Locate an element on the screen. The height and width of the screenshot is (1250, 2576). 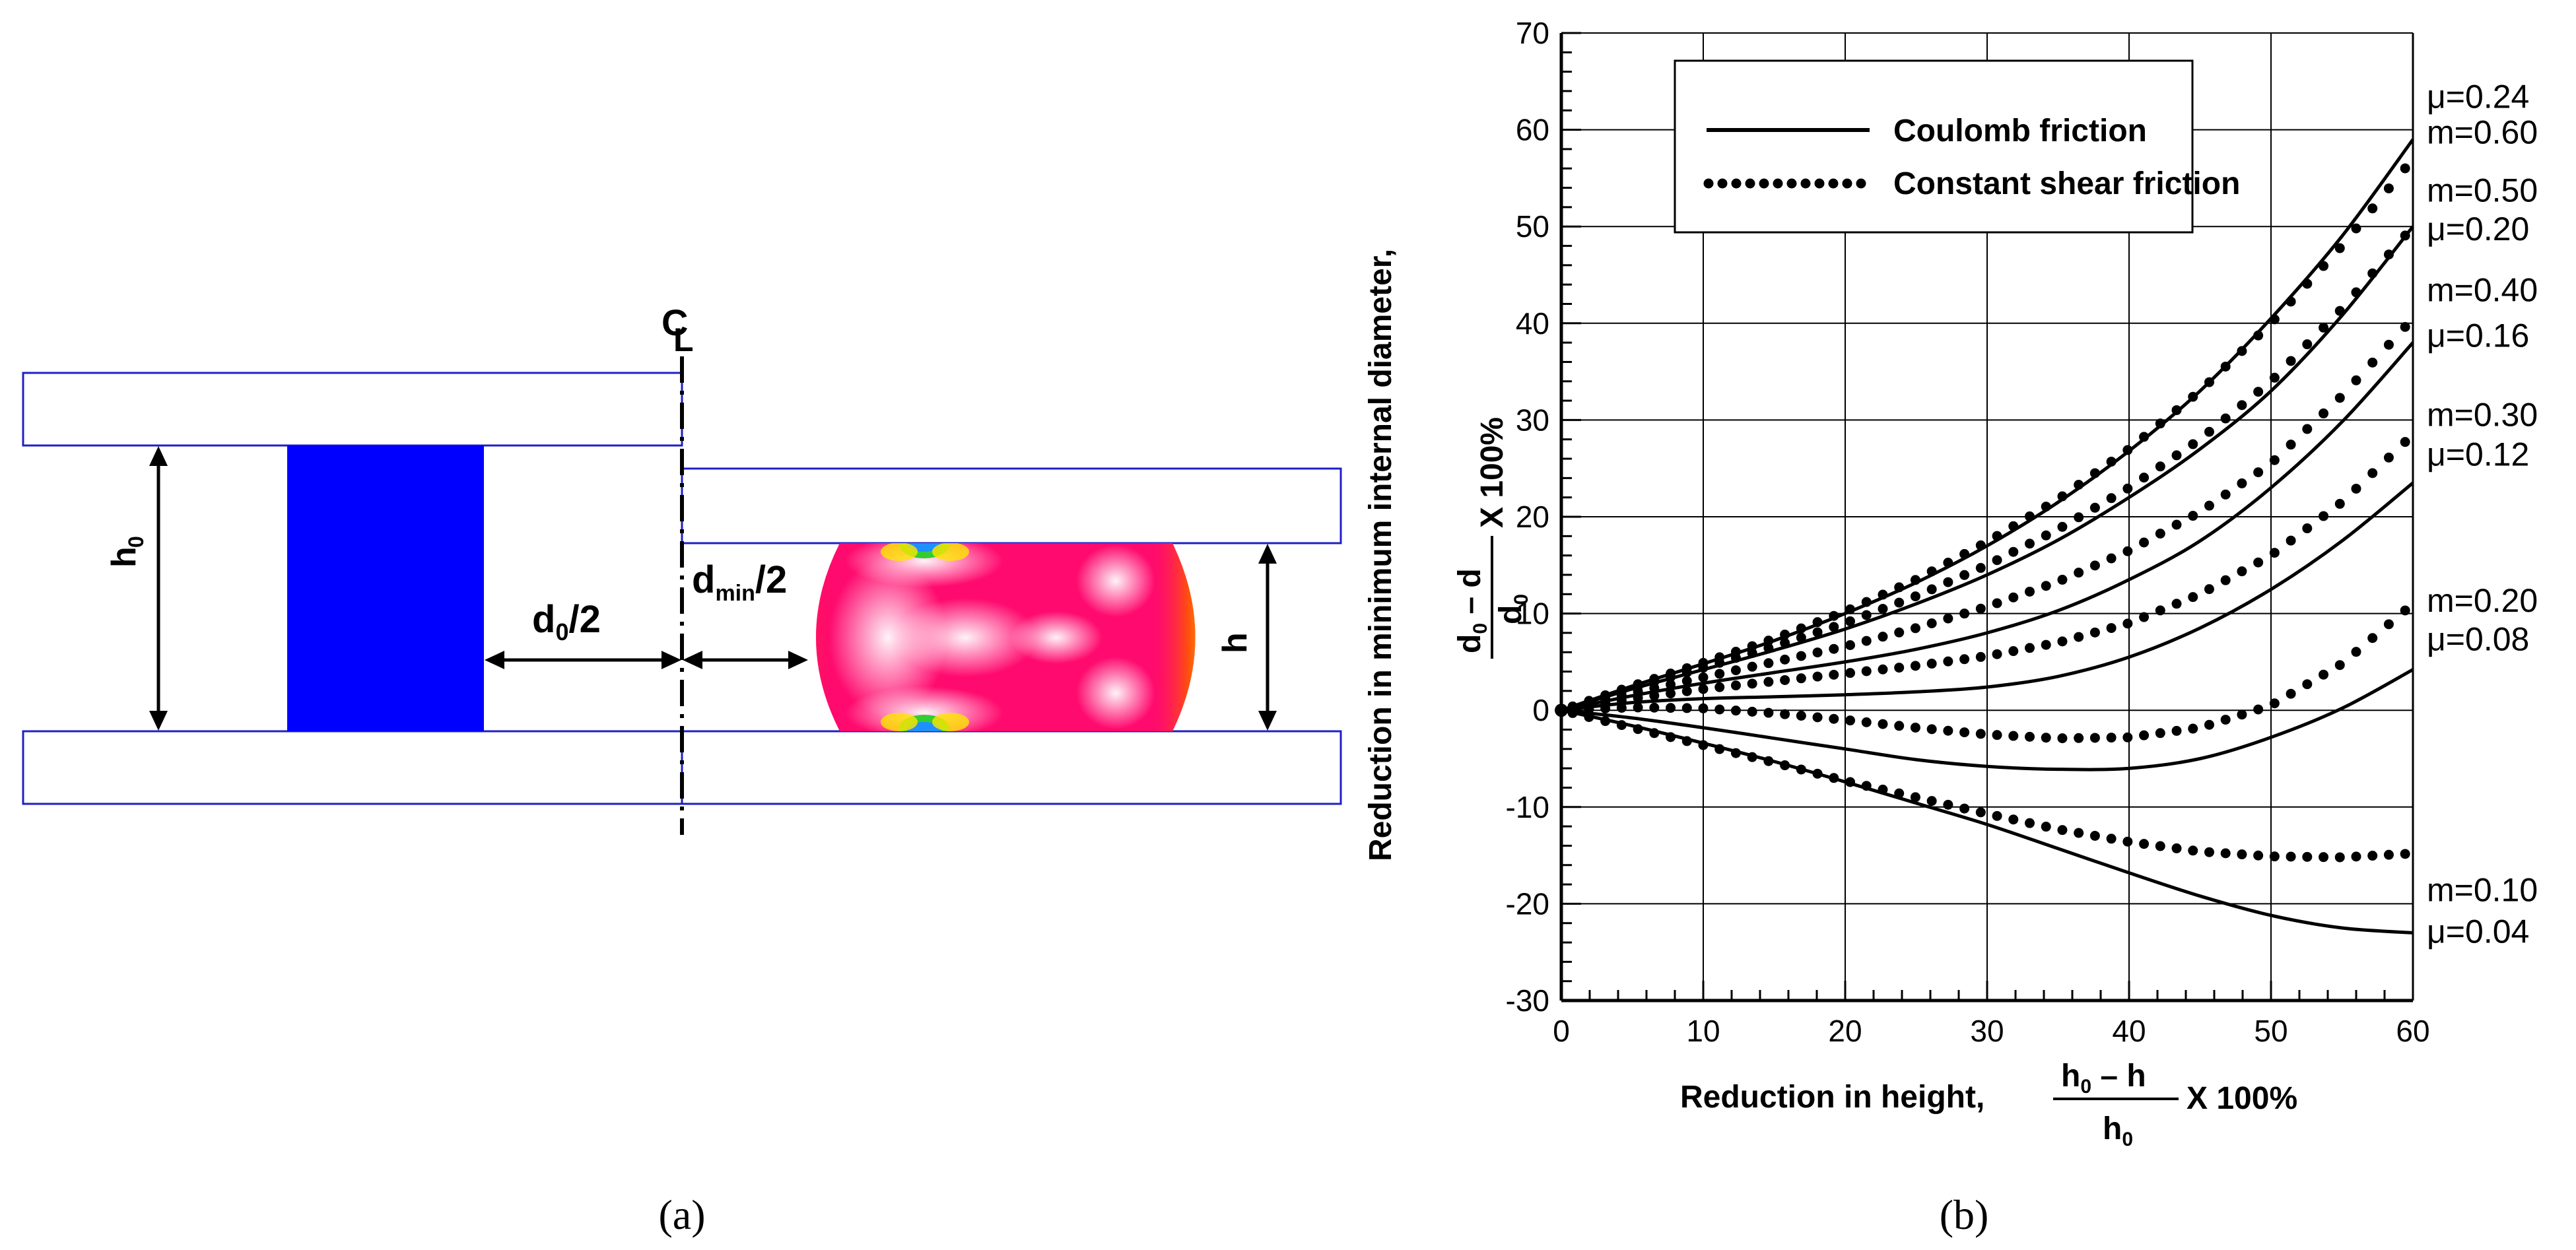
x-tick-label: 50 is located at coordinates (2271, 1031).